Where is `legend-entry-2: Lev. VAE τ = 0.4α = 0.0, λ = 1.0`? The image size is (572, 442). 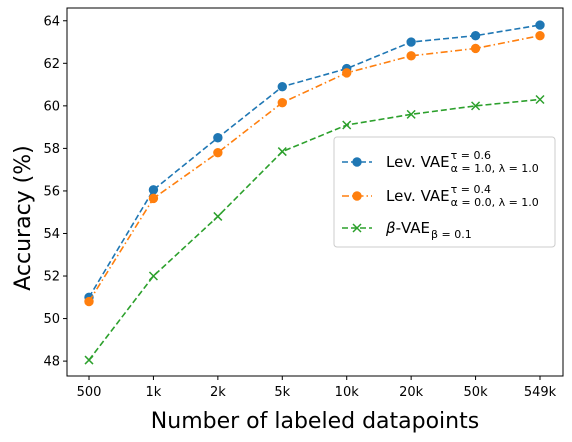
legend-entry-2: Lev. VAE τ = 0.4α = 0.0, λ = 1.0 is located at coordinates (440, 196).